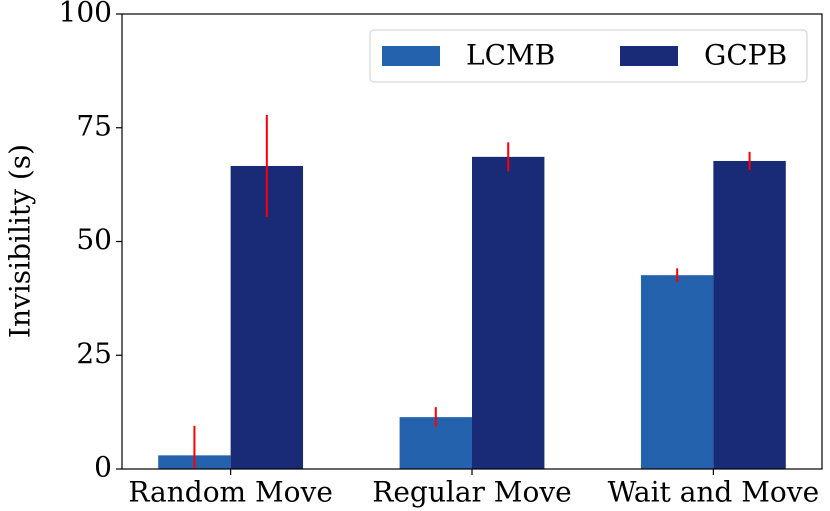  What do you see at coordinates (714, 492) in the screenshot?
I see `x-tick-label: Wait and Move` at bounding box center [714, 492].